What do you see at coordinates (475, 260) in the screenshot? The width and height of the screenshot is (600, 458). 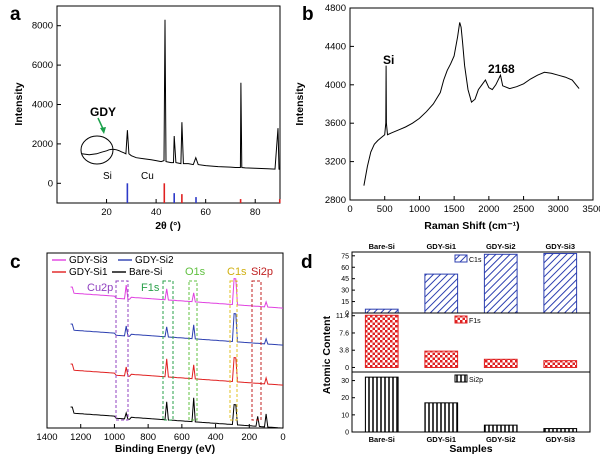 I see `d-c1s-legend-label: C1s` at bounding box center [475, 260].